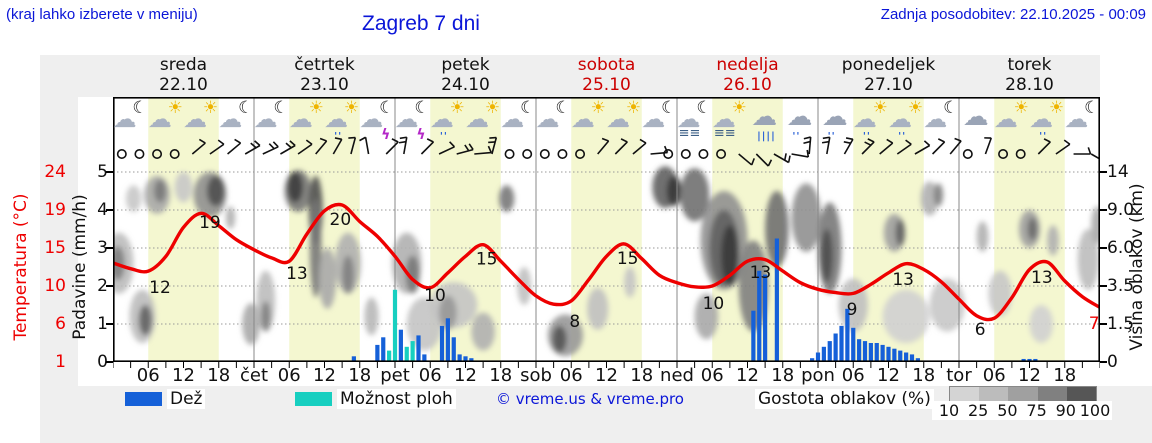 The width and height of the screenshot is (1152, 443). I want to click on cloud-height-tick-label: 14, so click(1118, 172).